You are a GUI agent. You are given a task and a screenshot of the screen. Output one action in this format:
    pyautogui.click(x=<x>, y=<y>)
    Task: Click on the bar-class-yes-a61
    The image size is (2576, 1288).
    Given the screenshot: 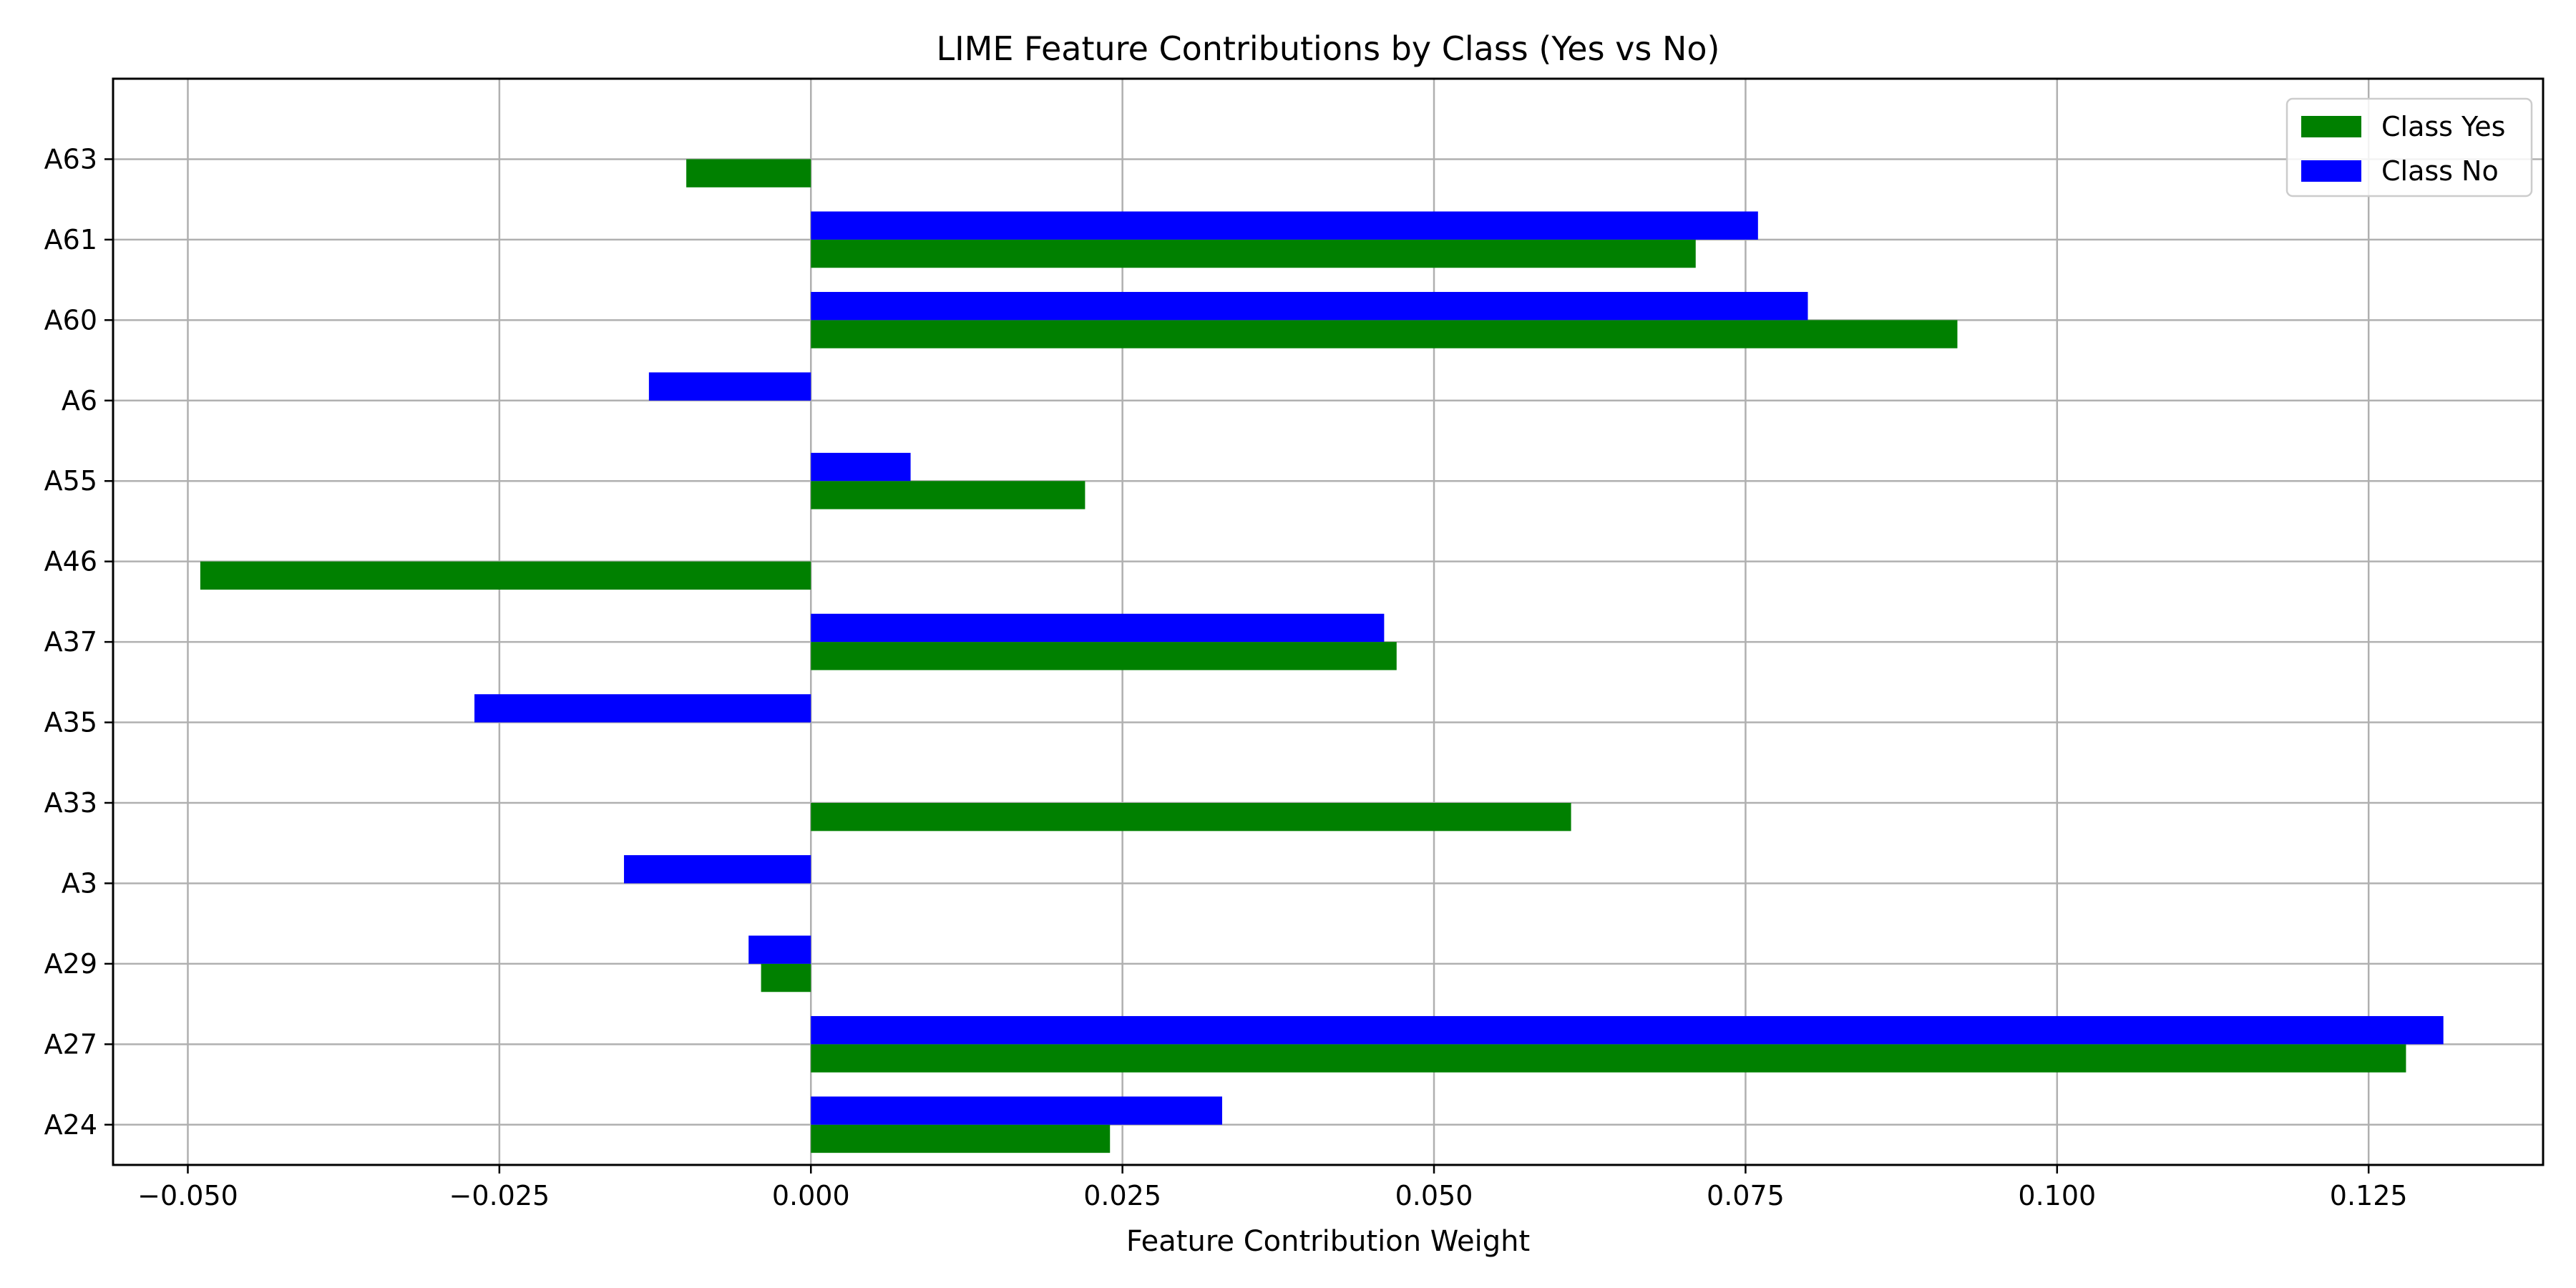 What is the action you would take?
    pyautogui.click(x=1253, y=253)
    